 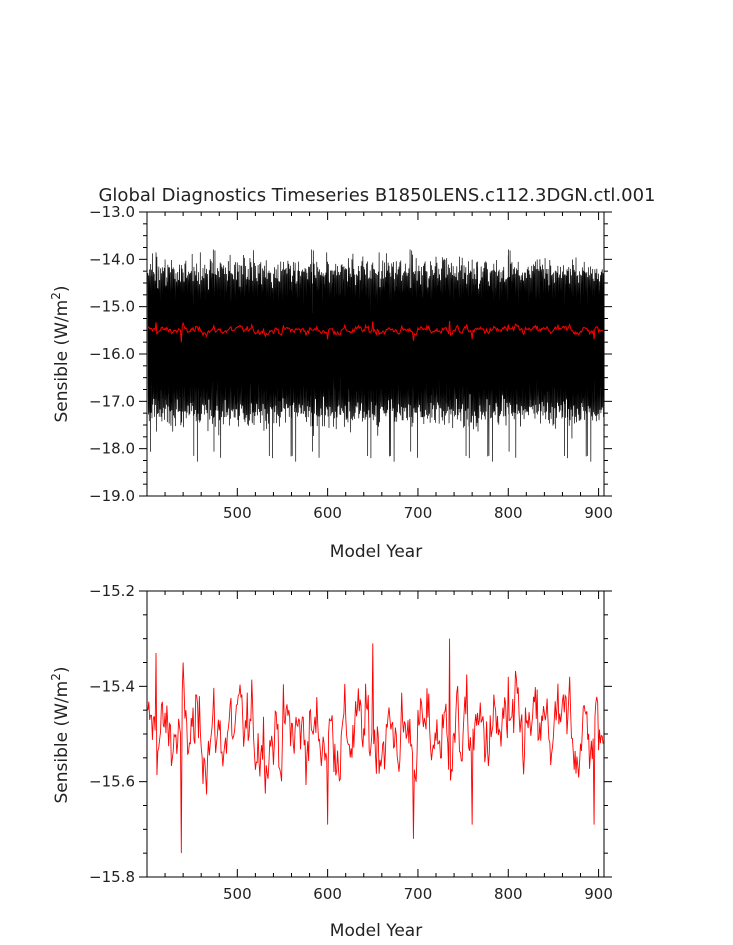 I want to click on x-axis-label-bottom: Model Year, so click(x=376, y=931).